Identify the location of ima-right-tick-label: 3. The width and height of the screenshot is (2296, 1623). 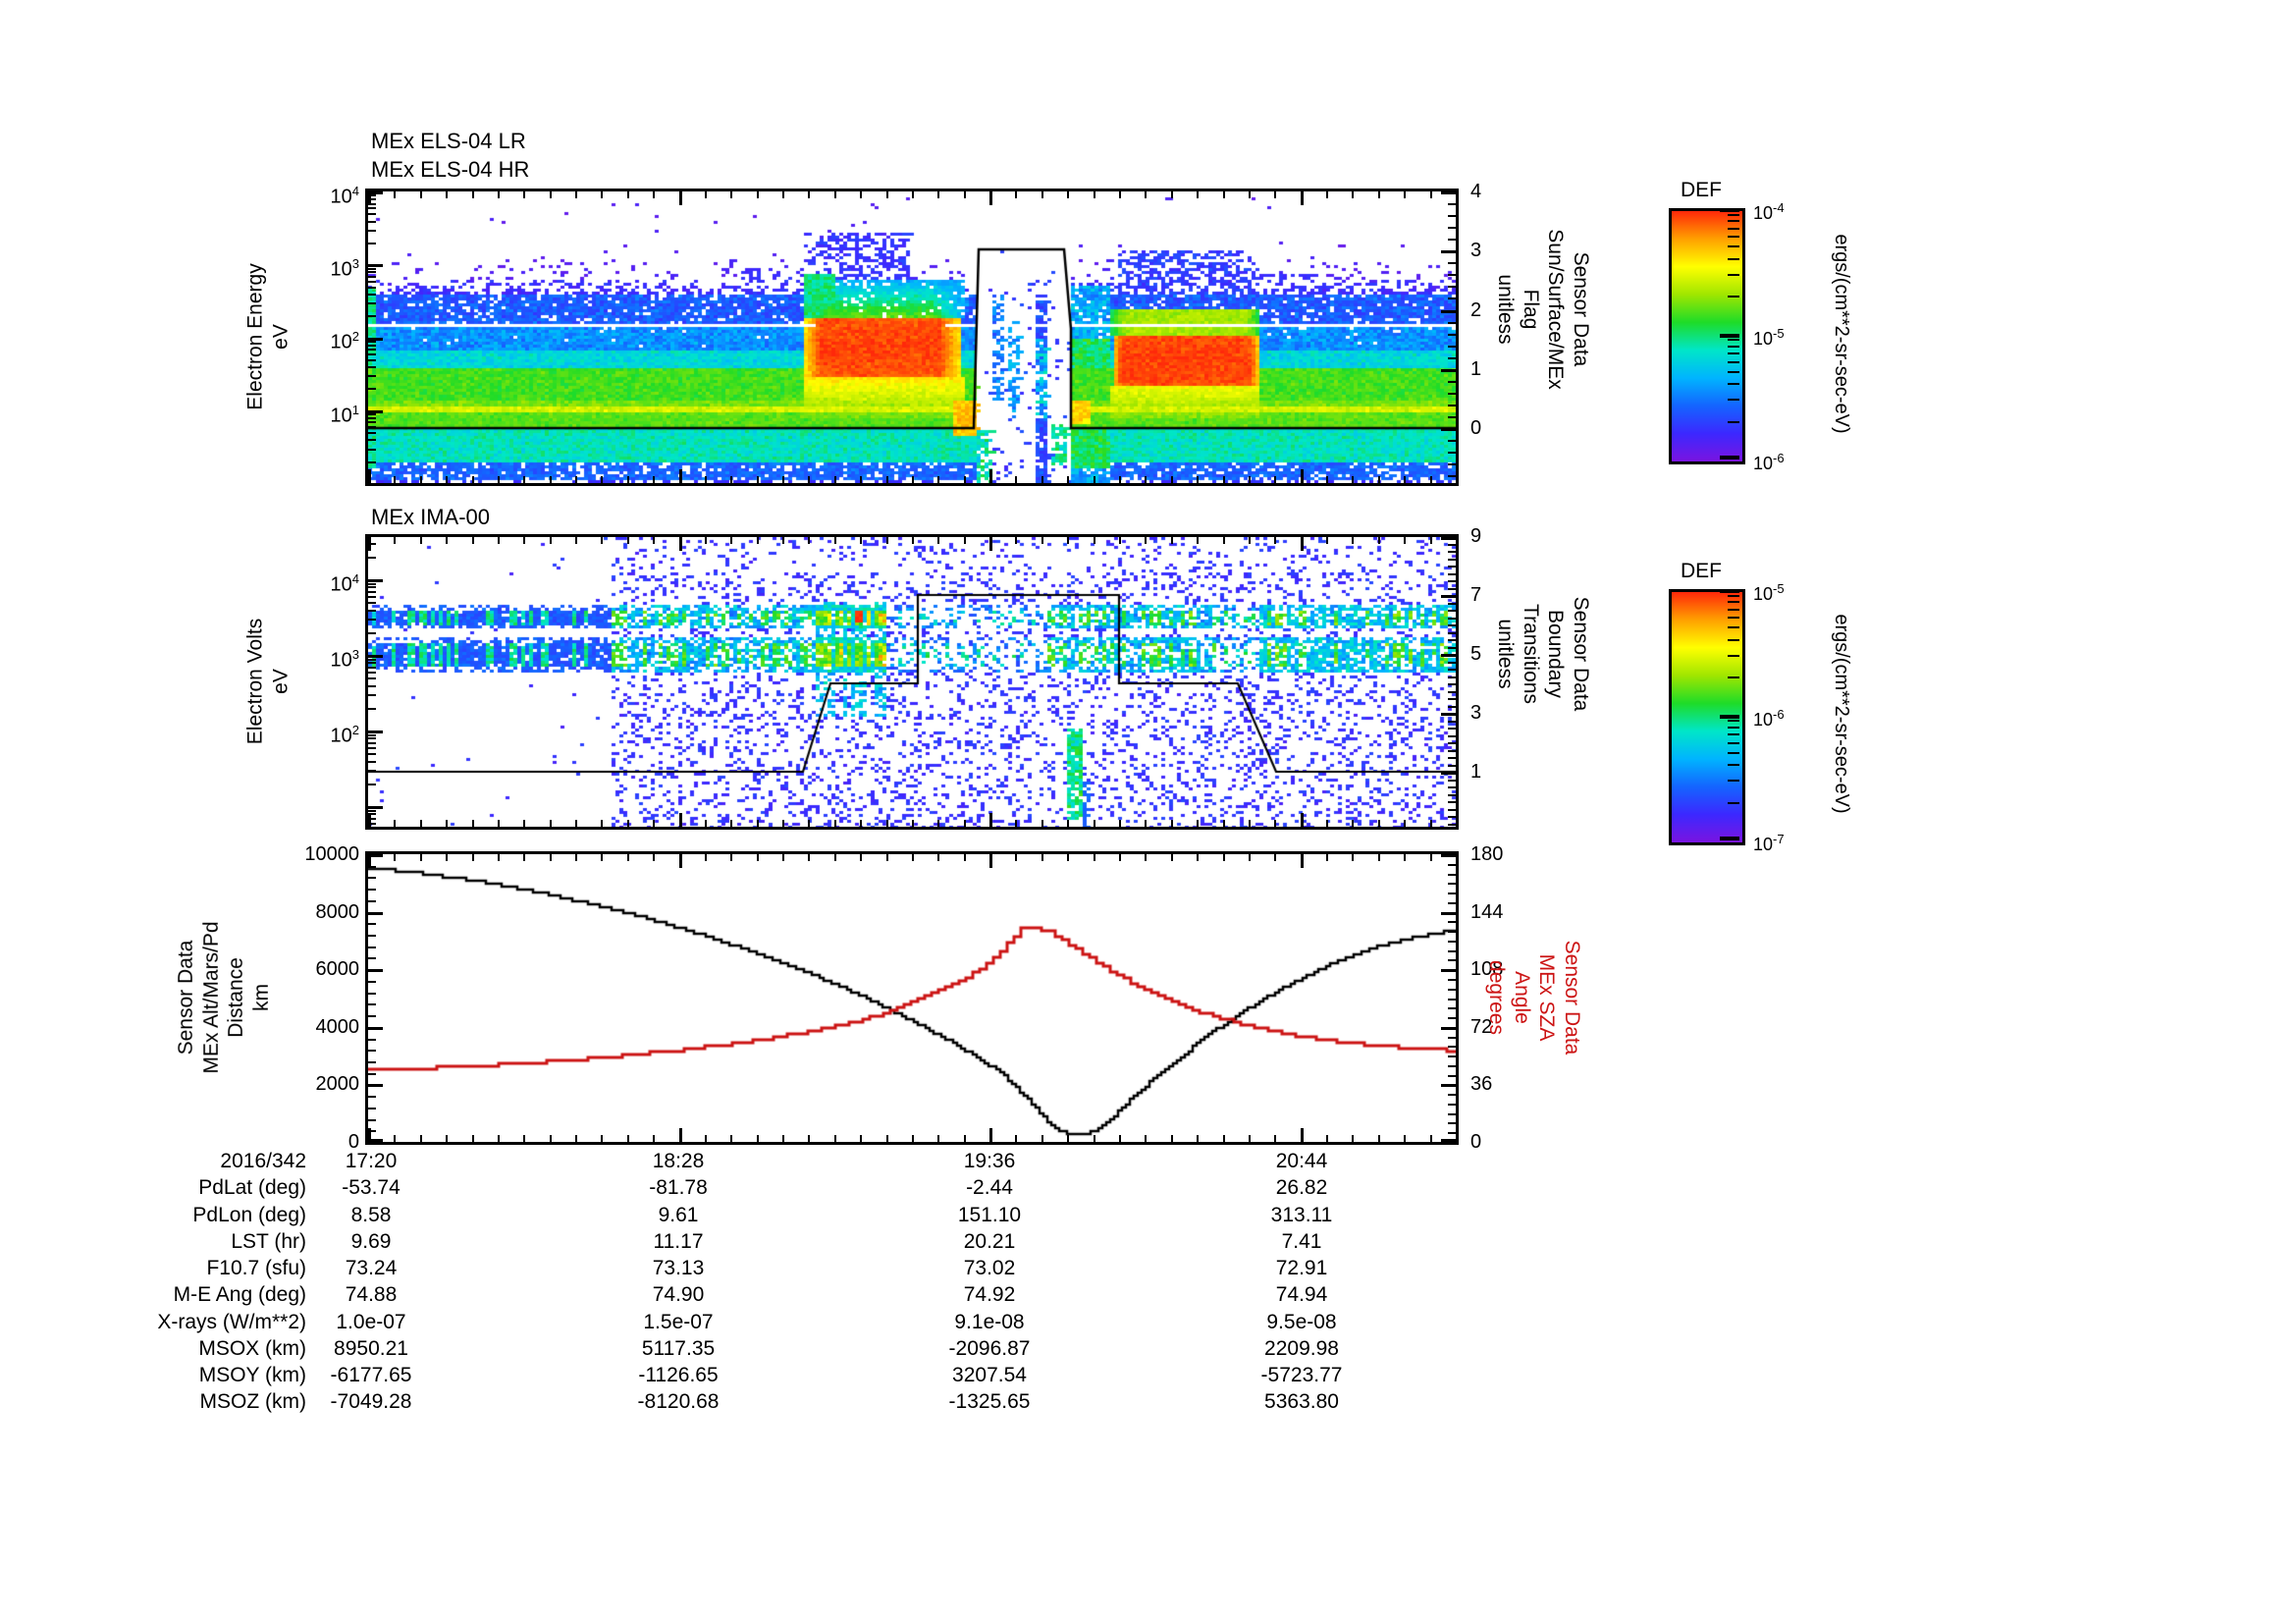
(1476, 713).